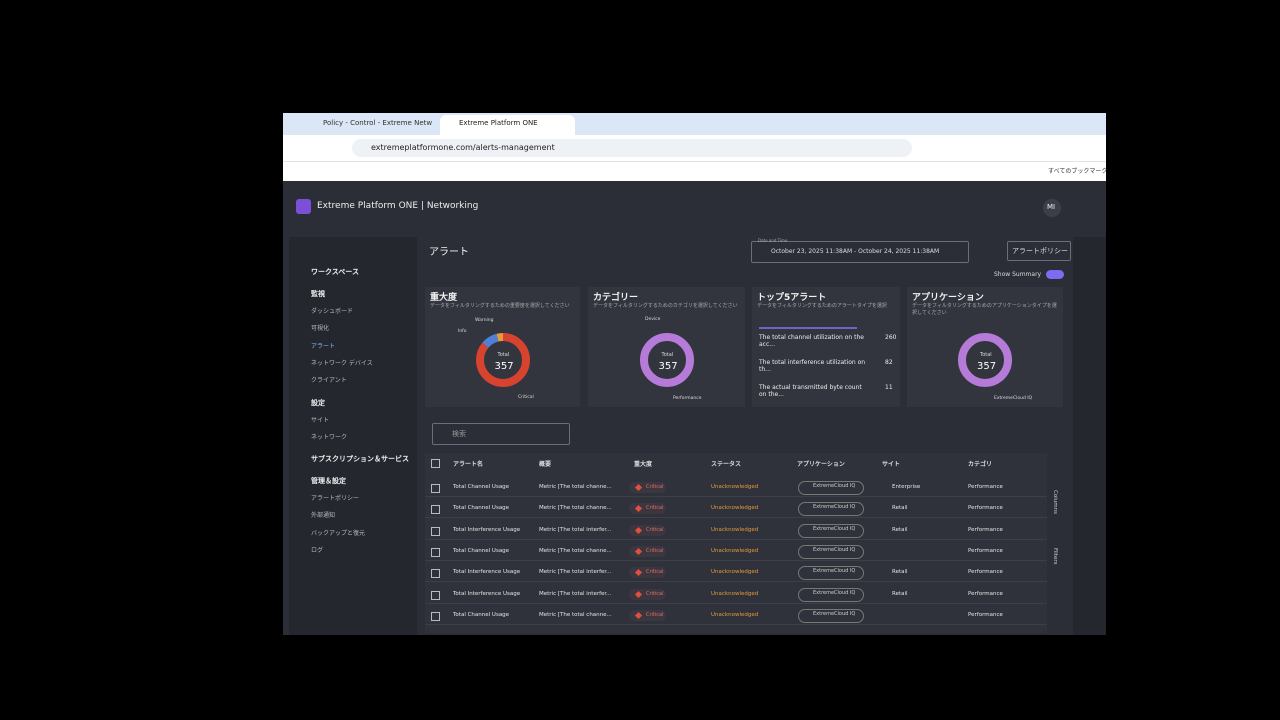 This screenshot has width=1280, height=720. I want to click on nav-item: ダッシュボード, so click(332, 311).